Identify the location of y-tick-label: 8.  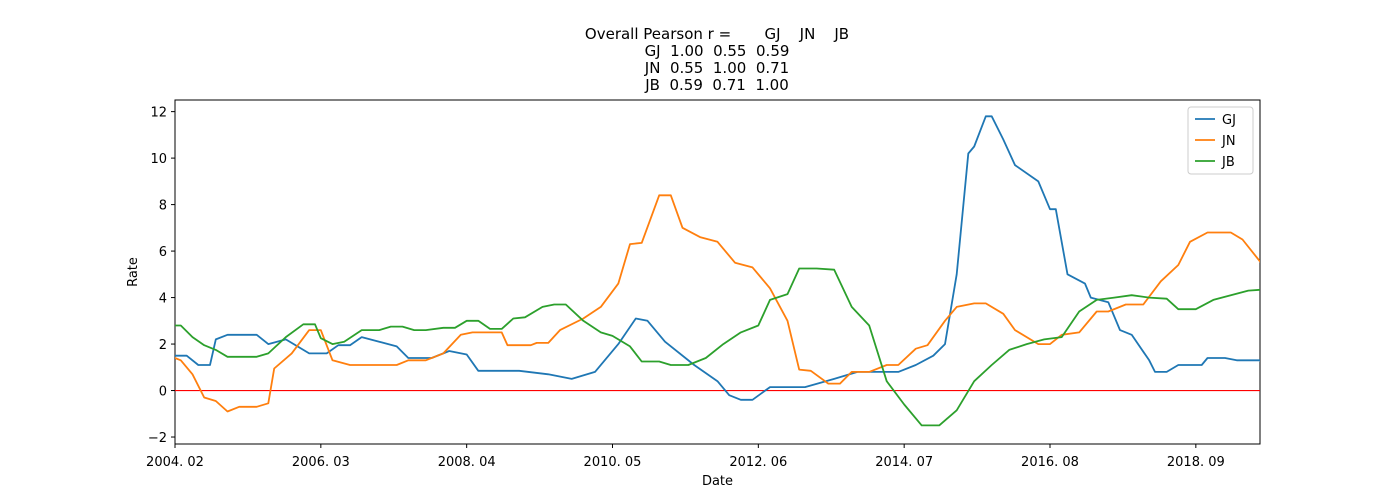
(163, 206).